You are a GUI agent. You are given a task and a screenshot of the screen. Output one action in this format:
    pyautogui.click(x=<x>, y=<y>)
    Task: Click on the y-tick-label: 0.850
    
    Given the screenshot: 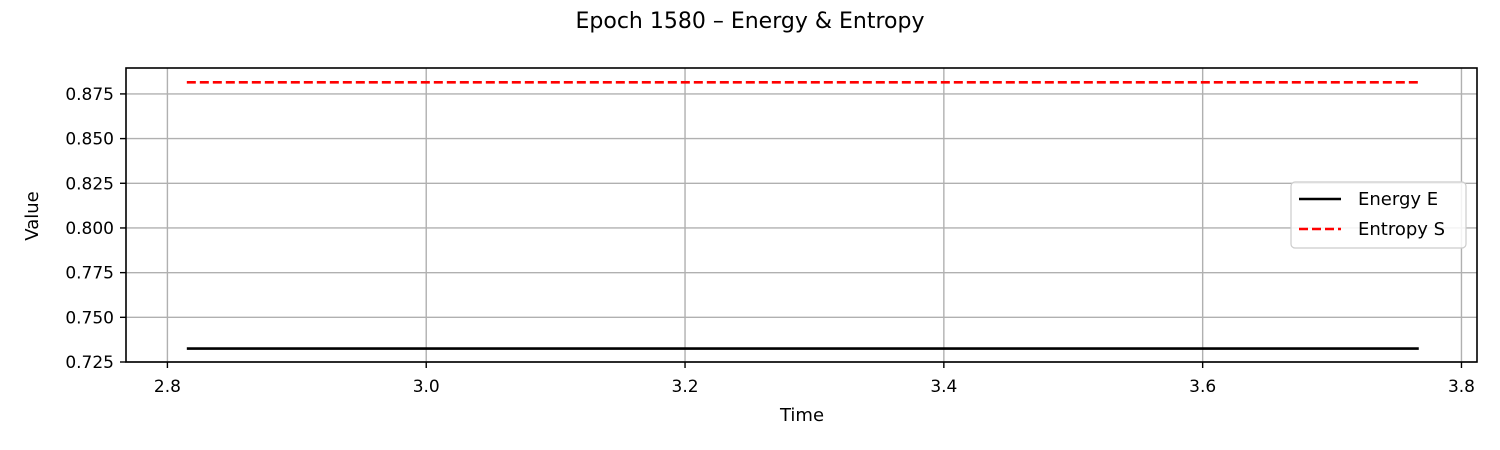 What is the action you would take?
    pyautogui.click(x=89, y=140)
    